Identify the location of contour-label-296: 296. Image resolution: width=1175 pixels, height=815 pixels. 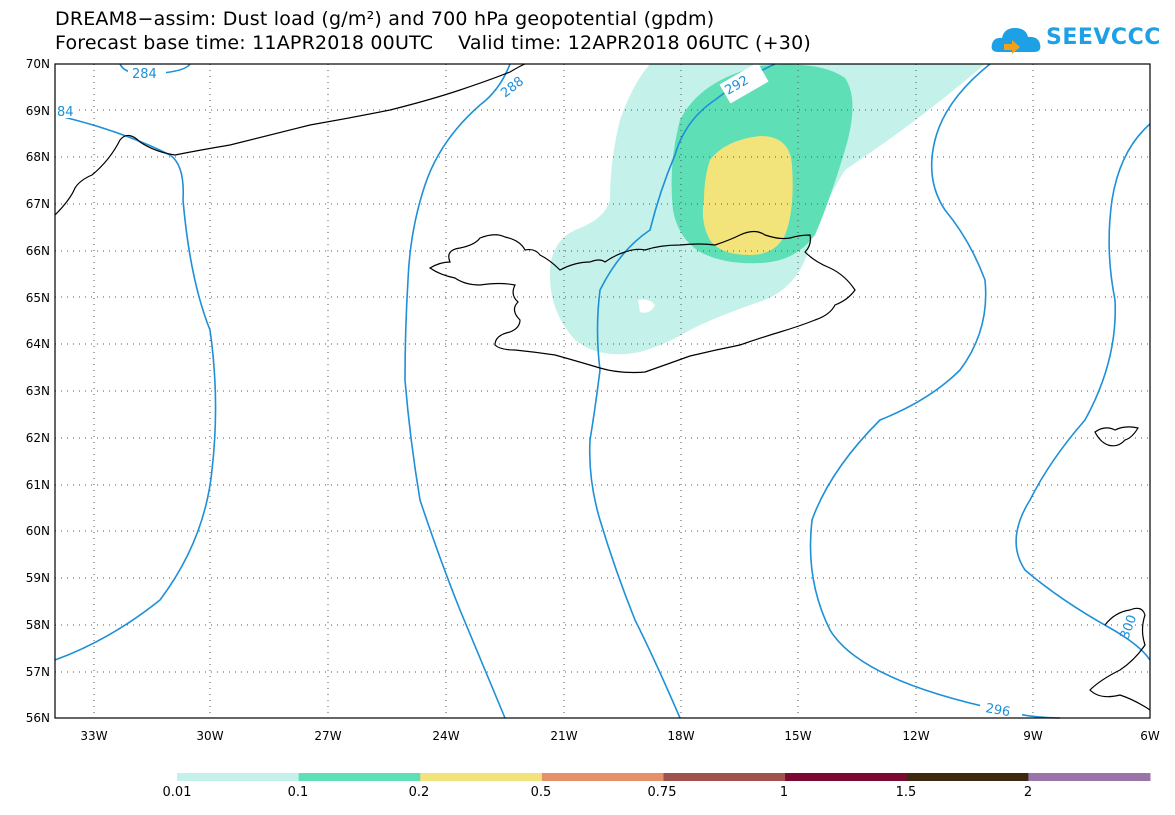
(997, 710).